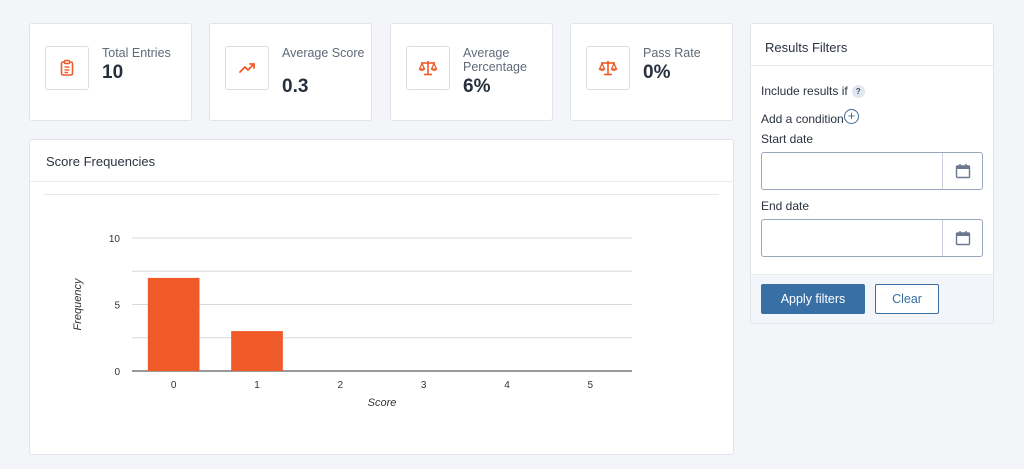  What do you see at coordinates (591, 385) in the screenshot?
I see `x-tick-label: 5` at bounding box center [591, 385].